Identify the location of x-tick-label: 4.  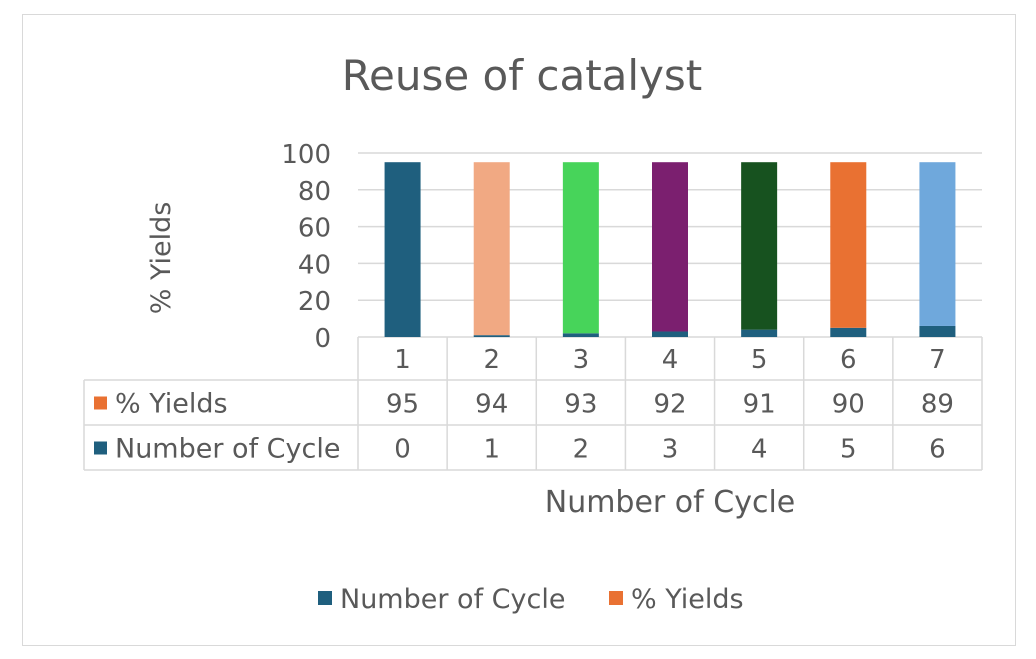
(670, 360).